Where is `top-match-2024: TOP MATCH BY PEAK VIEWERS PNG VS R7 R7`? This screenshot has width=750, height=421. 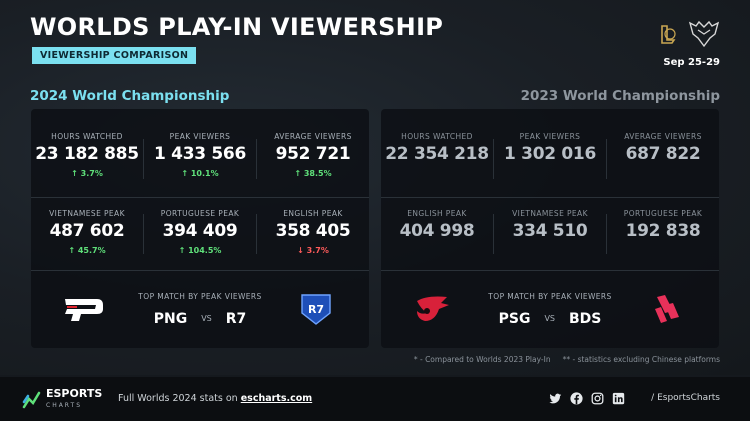 top-match-2024: TOP MATCH BY PEAK VIEWERS PNG VS R7 R7 is located at coordinates (200, 309).